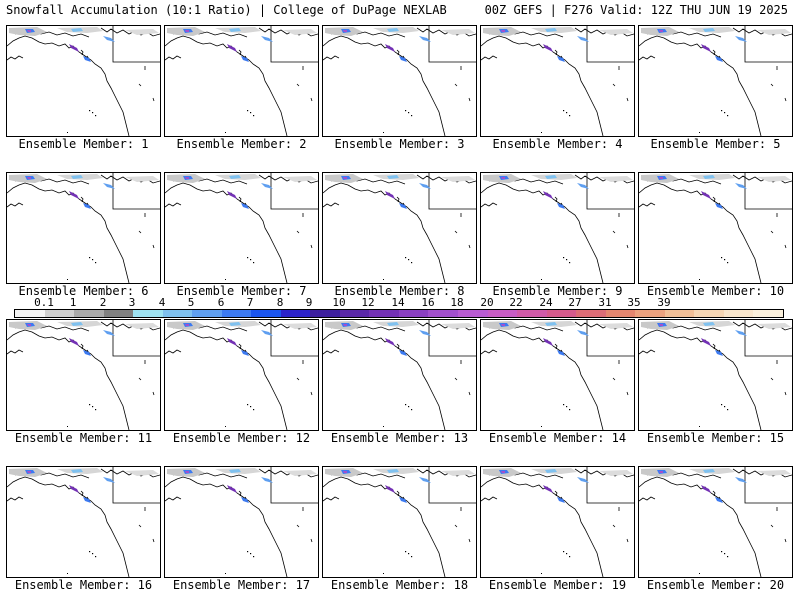 This screenshot has width=800, height=609. What do you see at coordinates (241, 144) in the screenshot?
I see `ensemble-member-label: Ensemble Member: 2` at bounding box center [241, 144].